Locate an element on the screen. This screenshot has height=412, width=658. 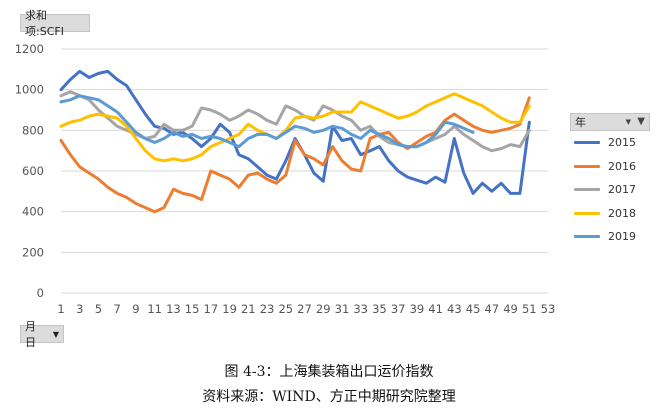
legend: 年 ▼ ▼ 2015 2016 2017 2018 2019 is located at coordinates (610, 181).